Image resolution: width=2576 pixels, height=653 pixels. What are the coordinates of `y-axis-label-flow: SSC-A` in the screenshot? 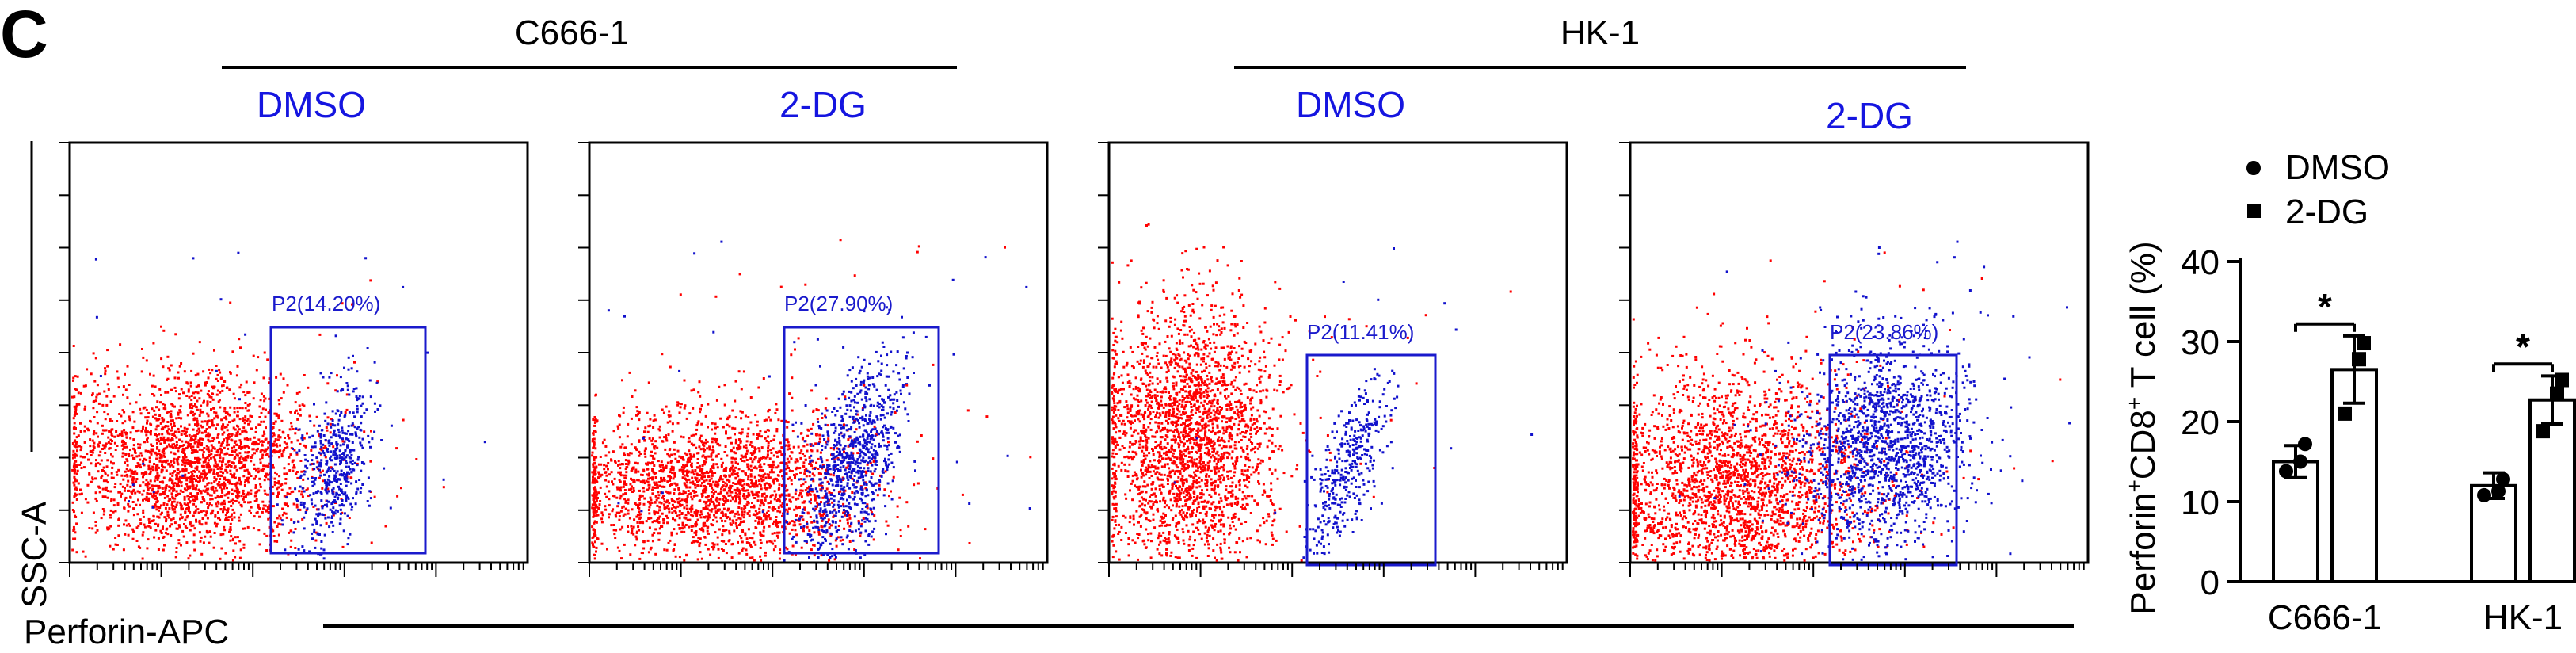 It's located at (34, 554).